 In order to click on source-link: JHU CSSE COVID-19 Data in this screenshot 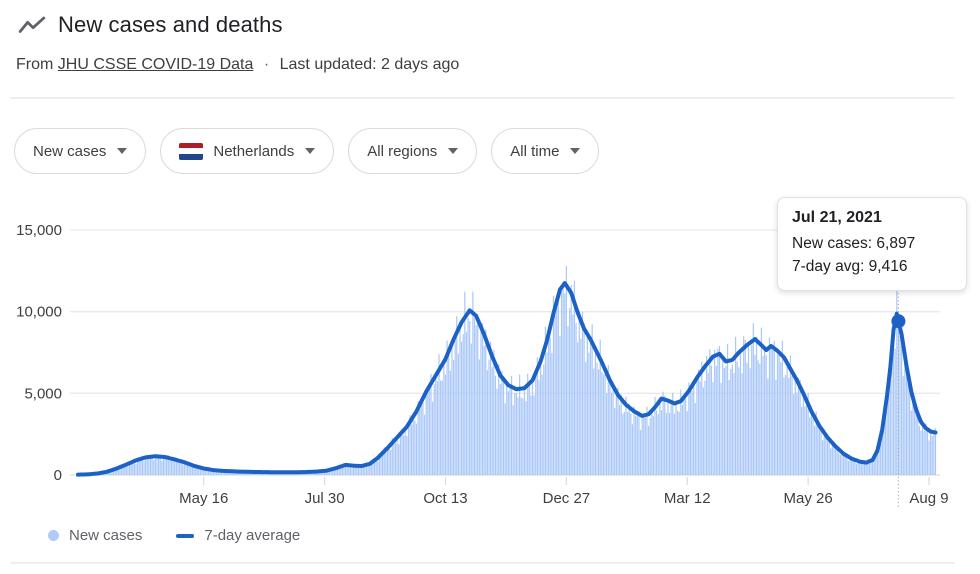, I will do `click(155, 64)`.